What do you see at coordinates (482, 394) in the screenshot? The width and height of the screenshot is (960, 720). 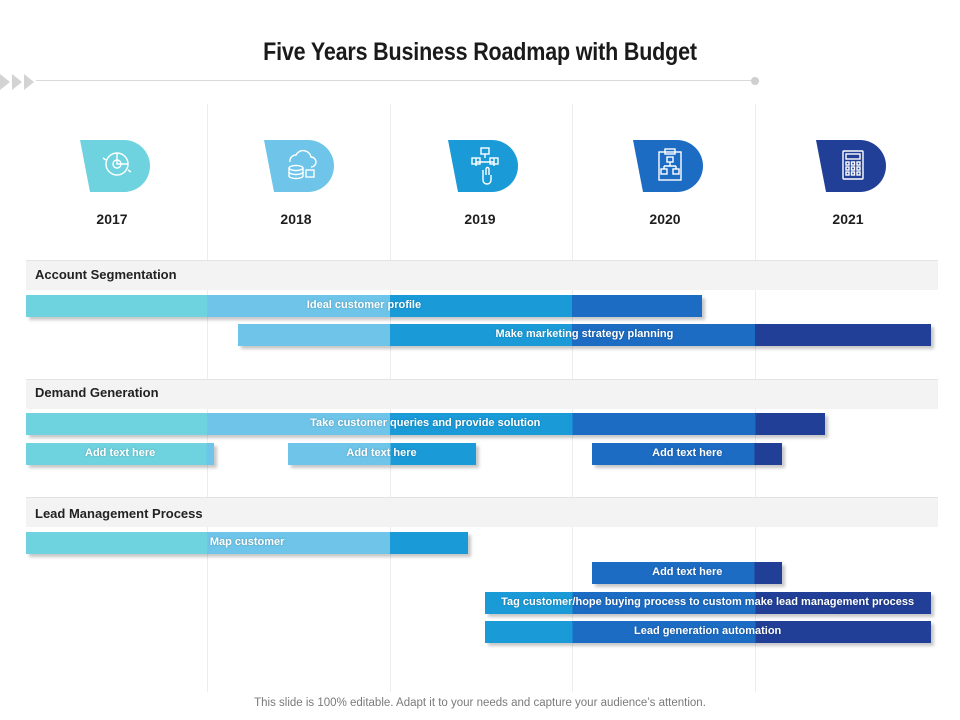 I see `section-band-demand-generation` at bounding box center [482, 394].